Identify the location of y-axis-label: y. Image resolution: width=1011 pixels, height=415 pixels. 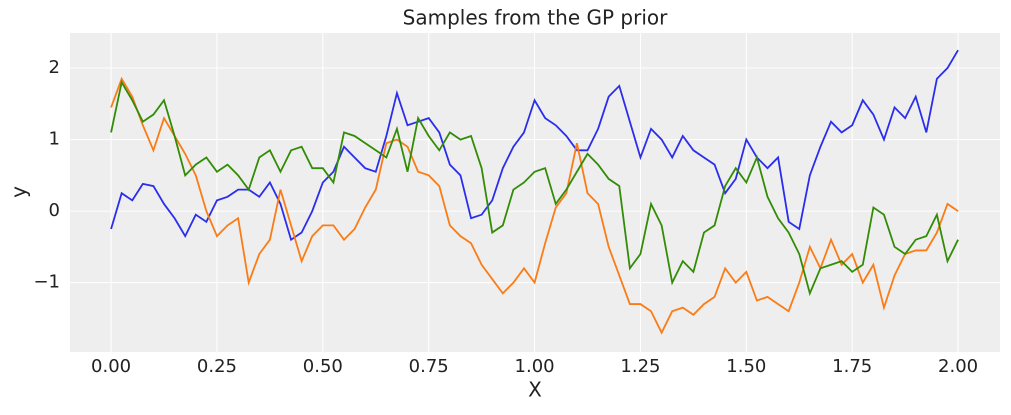
(19, 192).